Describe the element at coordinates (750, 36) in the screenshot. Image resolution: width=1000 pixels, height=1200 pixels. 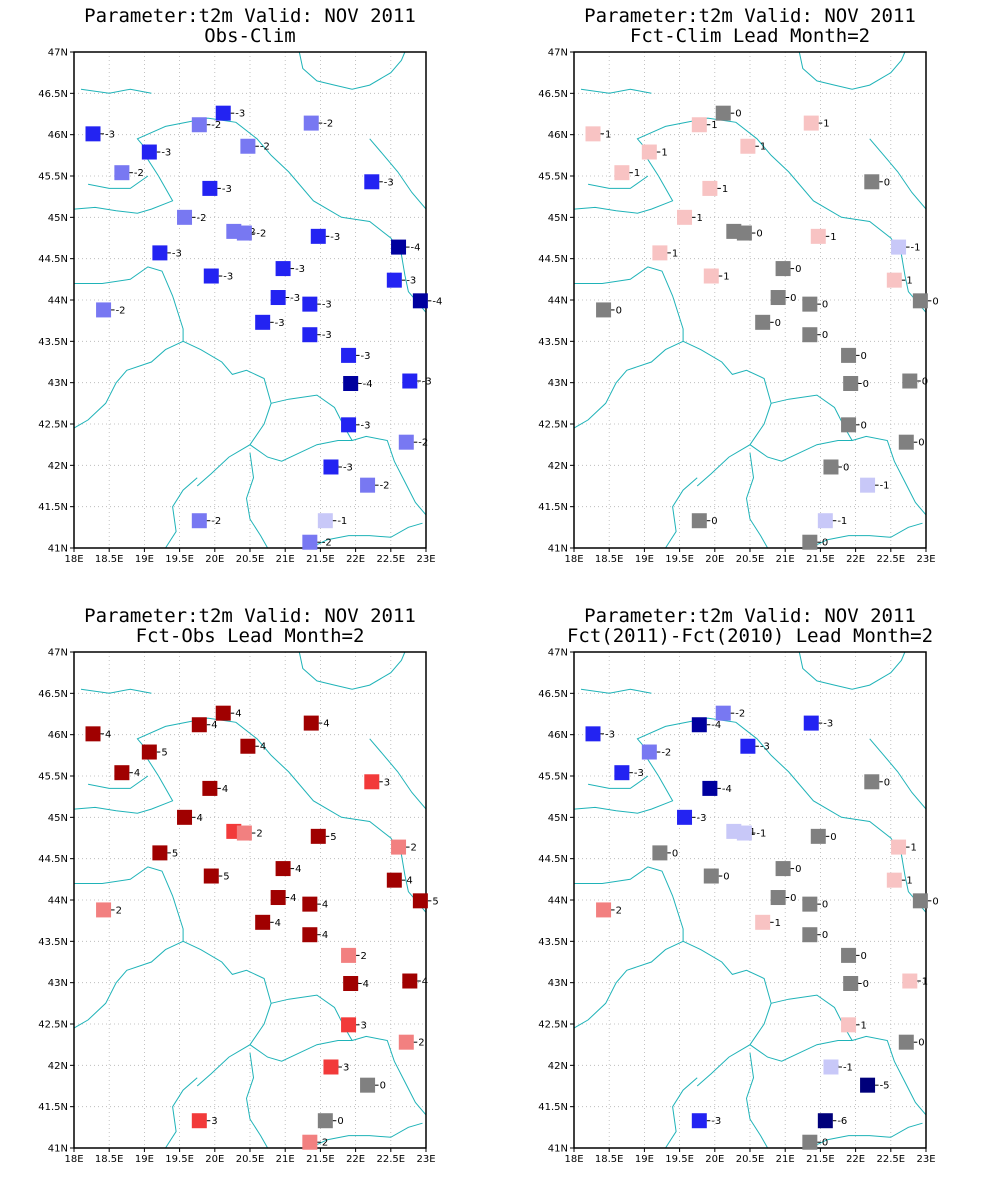
I see `panel-title-line2: Fct-Clim Lead Month=2` at that location.